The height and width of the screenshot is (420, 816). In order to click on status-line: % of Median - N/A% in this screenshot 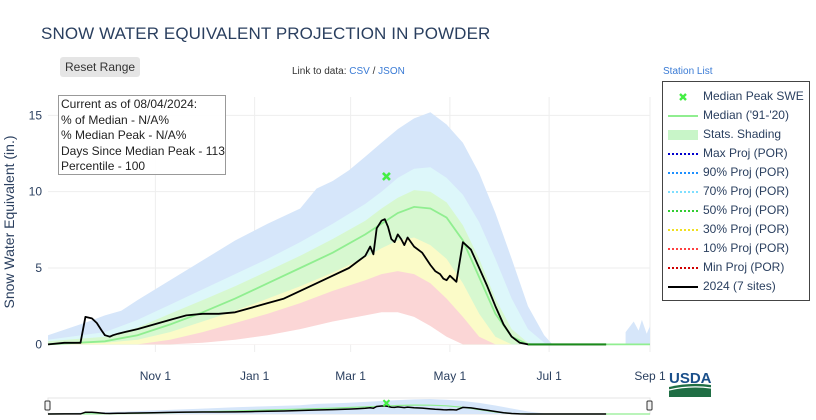, I will do `click(115, 119)`.